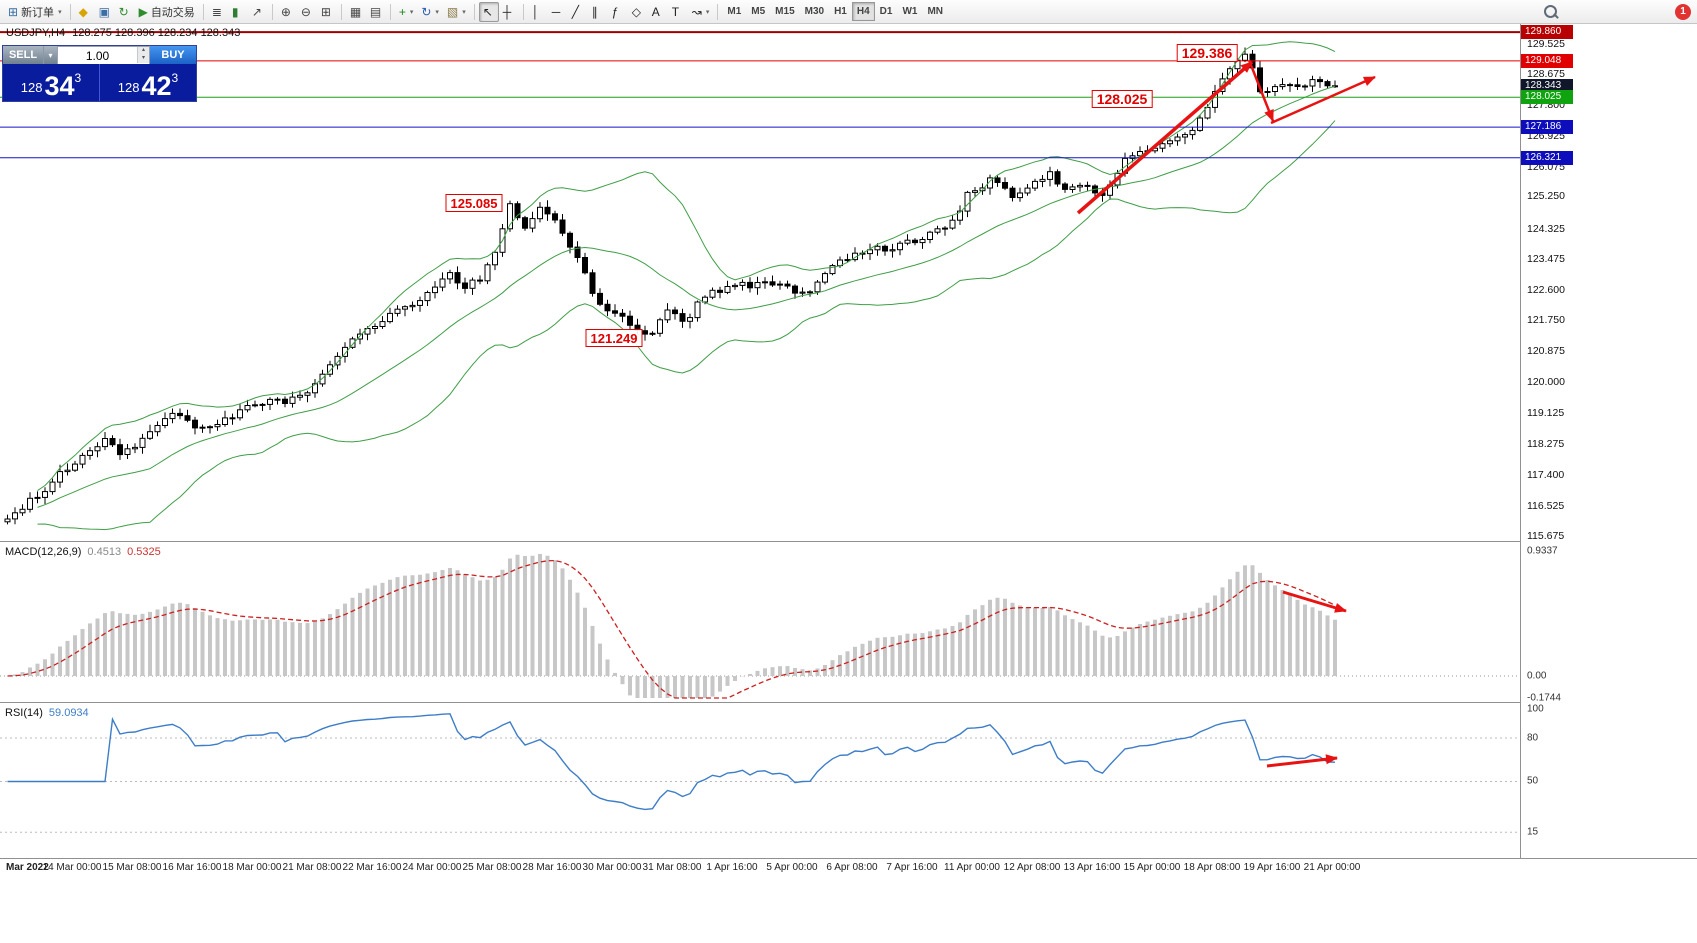  Describe the element at coordinates (863, 11) in the screenshot. I see `tf-h4: H4` at that location.